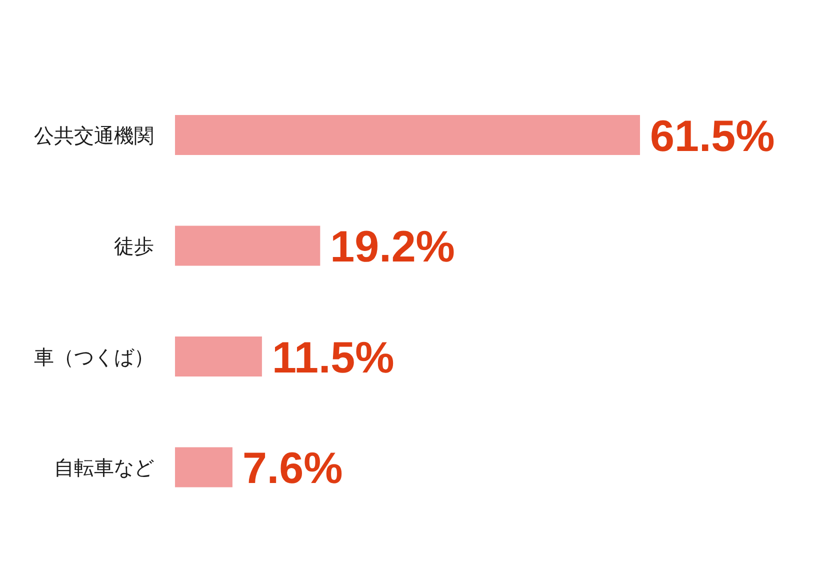 The height and width of the screenshot is (573, 820). I want to click on data-label: 19.2%, so click(392, 247).